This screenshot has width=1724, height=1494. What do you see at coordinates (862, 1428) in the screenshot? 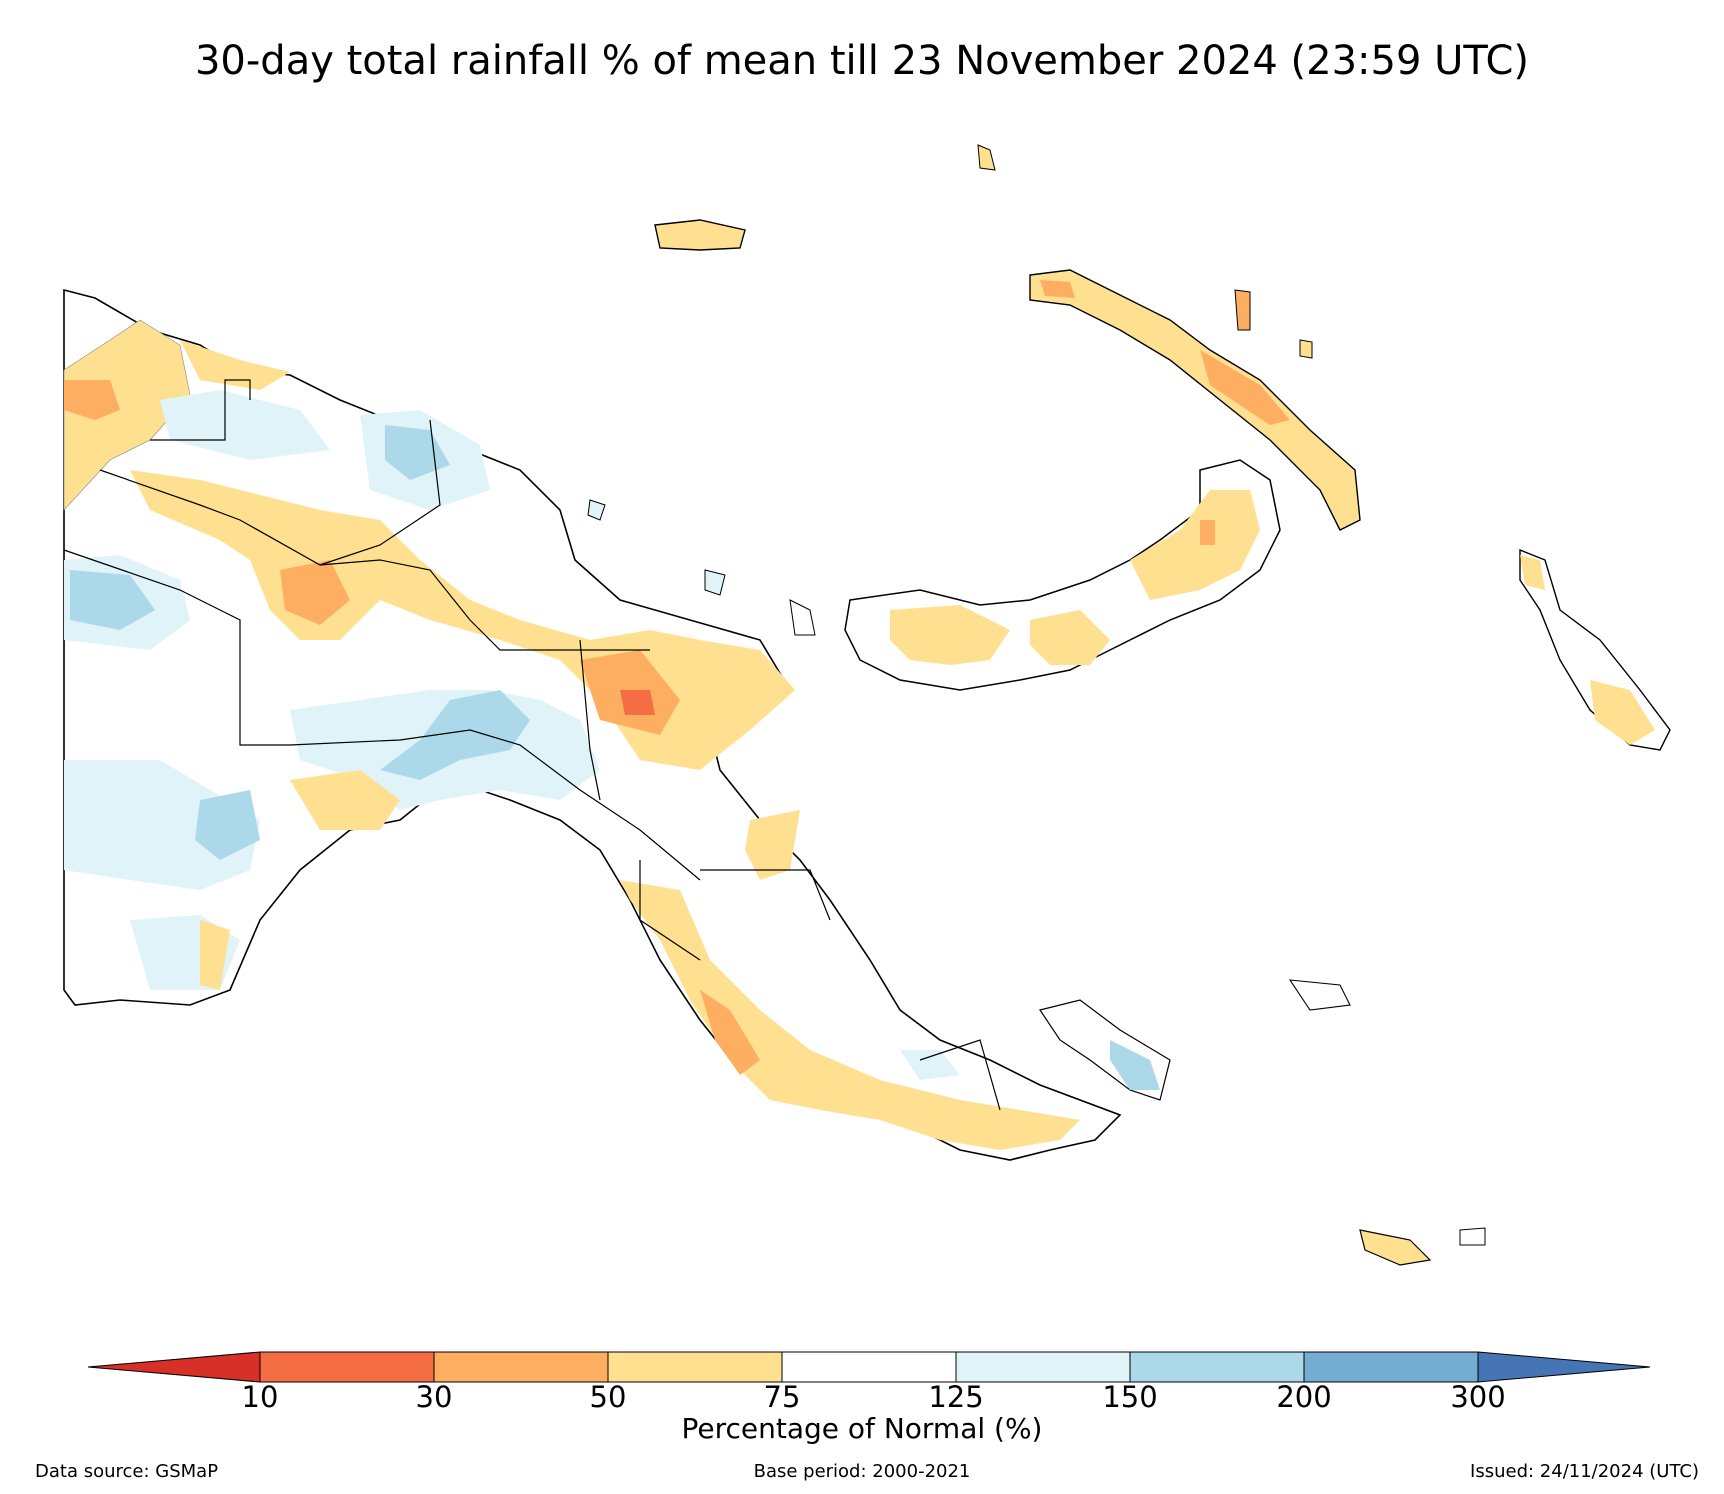
I see `colorbar-label: Percentage of Normal (%)` at bounding box center [862, 1428].